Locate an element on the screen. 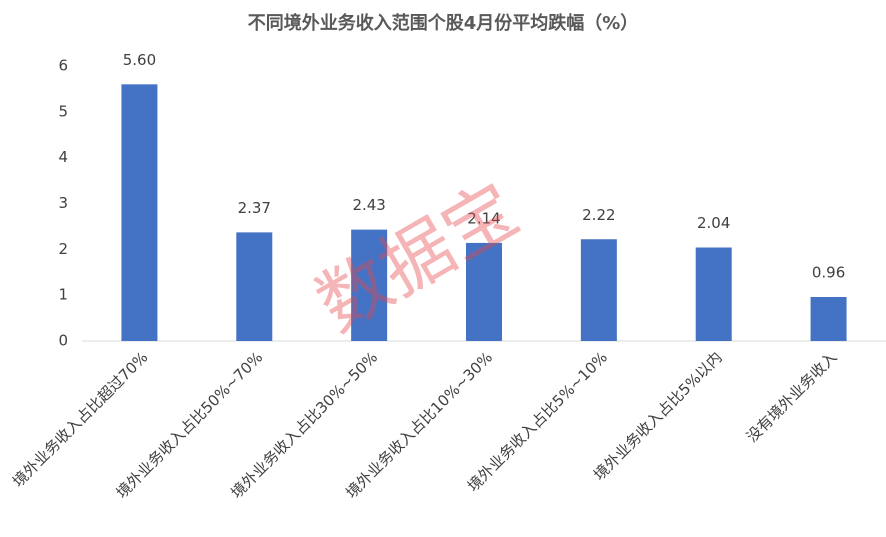 The width and height of the screenshot is (886, 537). y-tick-label: 6 is located at coordinates (63, 66).